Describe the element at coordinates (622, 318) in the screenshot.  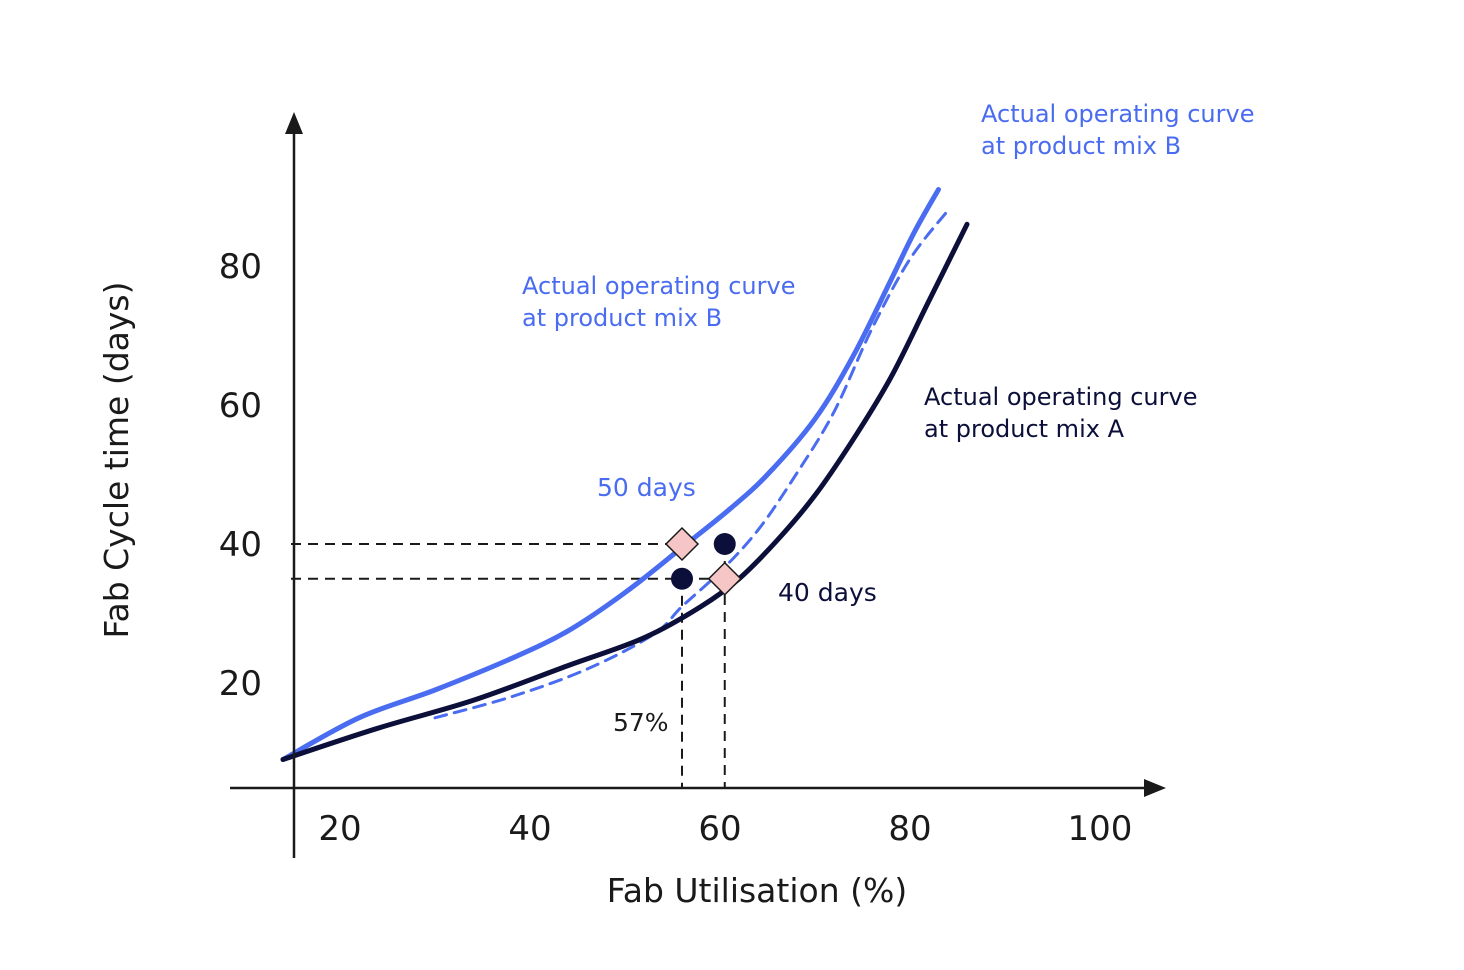
I see `annotation-mix-b-mid-line2: at product mix B` at that location.